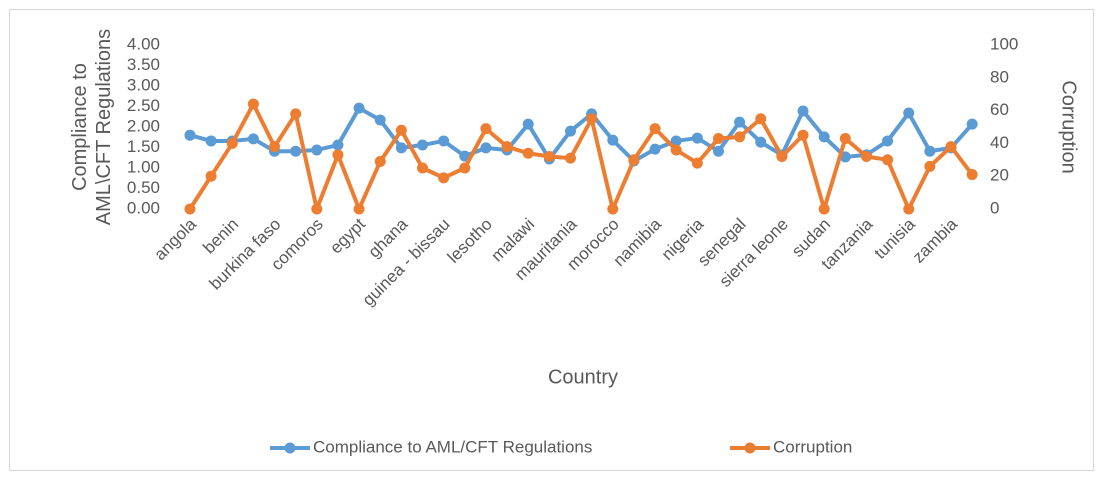 The image size is (1103, 480). I want to click on y-axis-title: Compliance to AML\CFT Regulations, so click(92, 127).